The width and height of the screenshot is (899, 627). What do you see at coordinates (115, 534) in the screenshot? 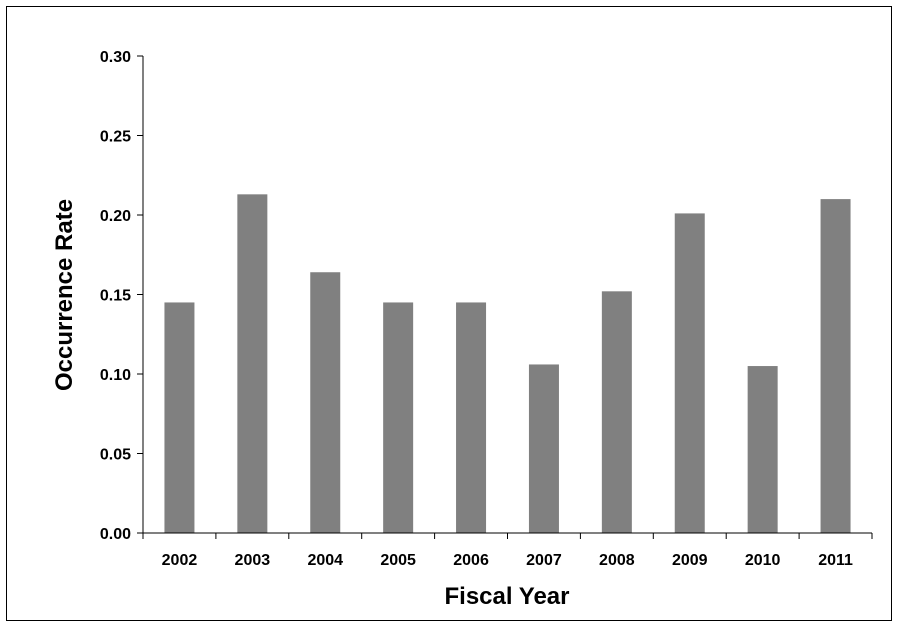
I see `y-tick-label-0: 0.00` at bounding box center [115, 534].